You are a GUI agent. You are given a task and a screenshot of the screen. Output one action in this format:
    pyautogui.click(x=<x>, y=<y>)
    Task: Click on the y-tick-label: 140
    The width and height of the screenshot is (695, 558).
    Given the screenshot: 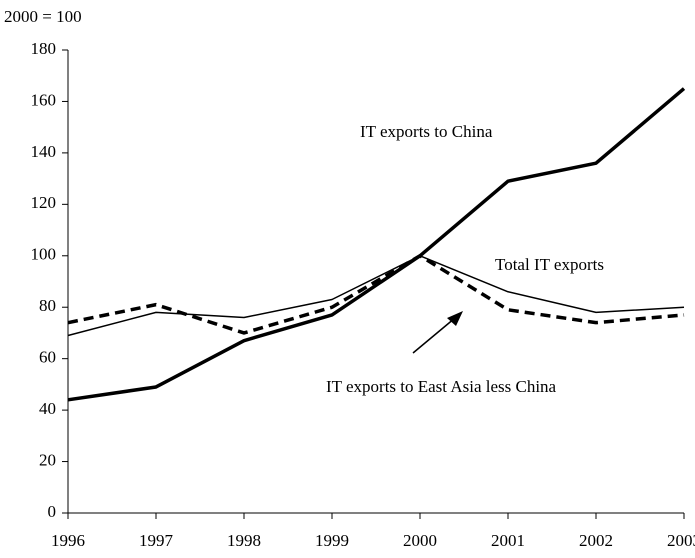 What is the action you would take?
    pyautogui.click(x=44, y=151)
    